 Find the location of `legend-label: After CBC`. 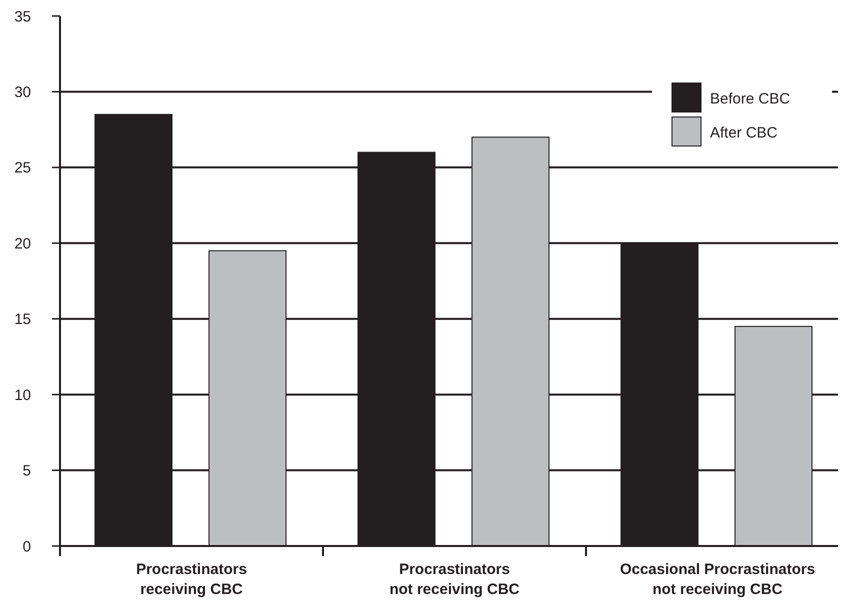

legend-label: After CBC is located at coordinates (744, 133).